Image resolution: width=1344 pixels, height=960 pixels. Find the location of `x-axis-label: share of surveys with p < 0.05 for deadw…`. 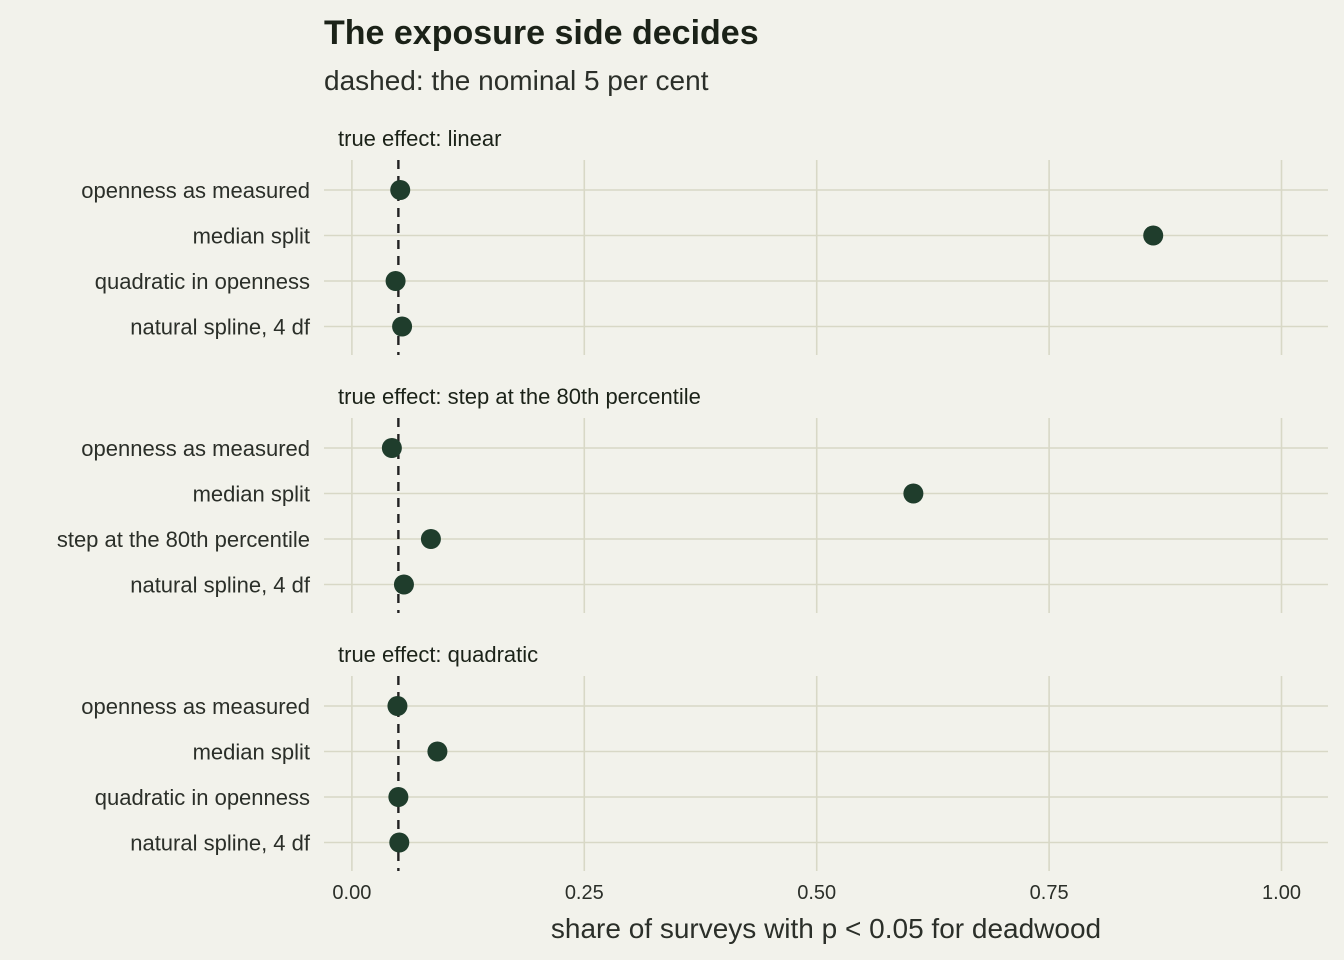

x-axis-label: share of surveys with p < 0.05 for deadw… is located at coordinates (826, 928).